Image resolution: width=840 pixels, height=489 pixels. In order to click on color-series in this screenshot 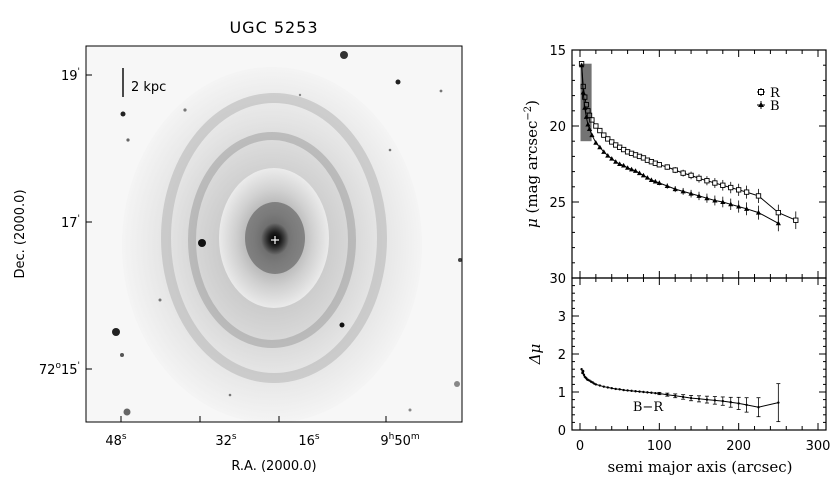, I will do `click(680, 395)`.